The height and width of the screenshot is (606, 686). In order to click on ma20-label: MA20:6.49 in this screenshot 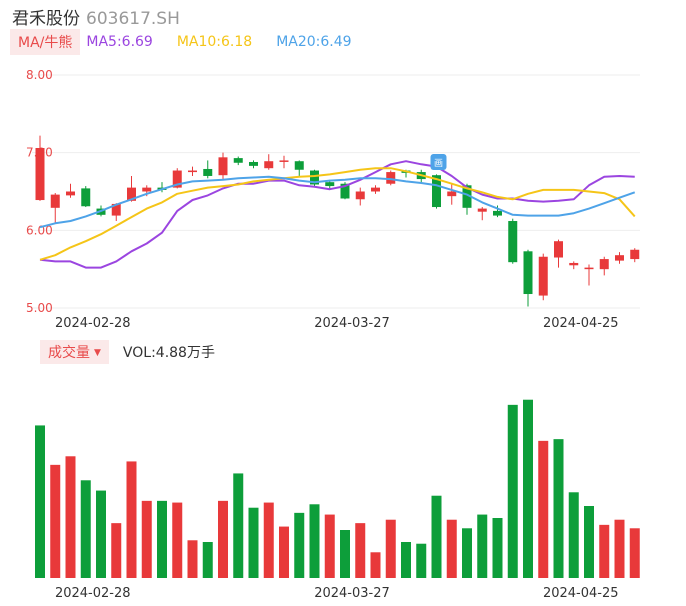, I will do `click(314, 42)`.